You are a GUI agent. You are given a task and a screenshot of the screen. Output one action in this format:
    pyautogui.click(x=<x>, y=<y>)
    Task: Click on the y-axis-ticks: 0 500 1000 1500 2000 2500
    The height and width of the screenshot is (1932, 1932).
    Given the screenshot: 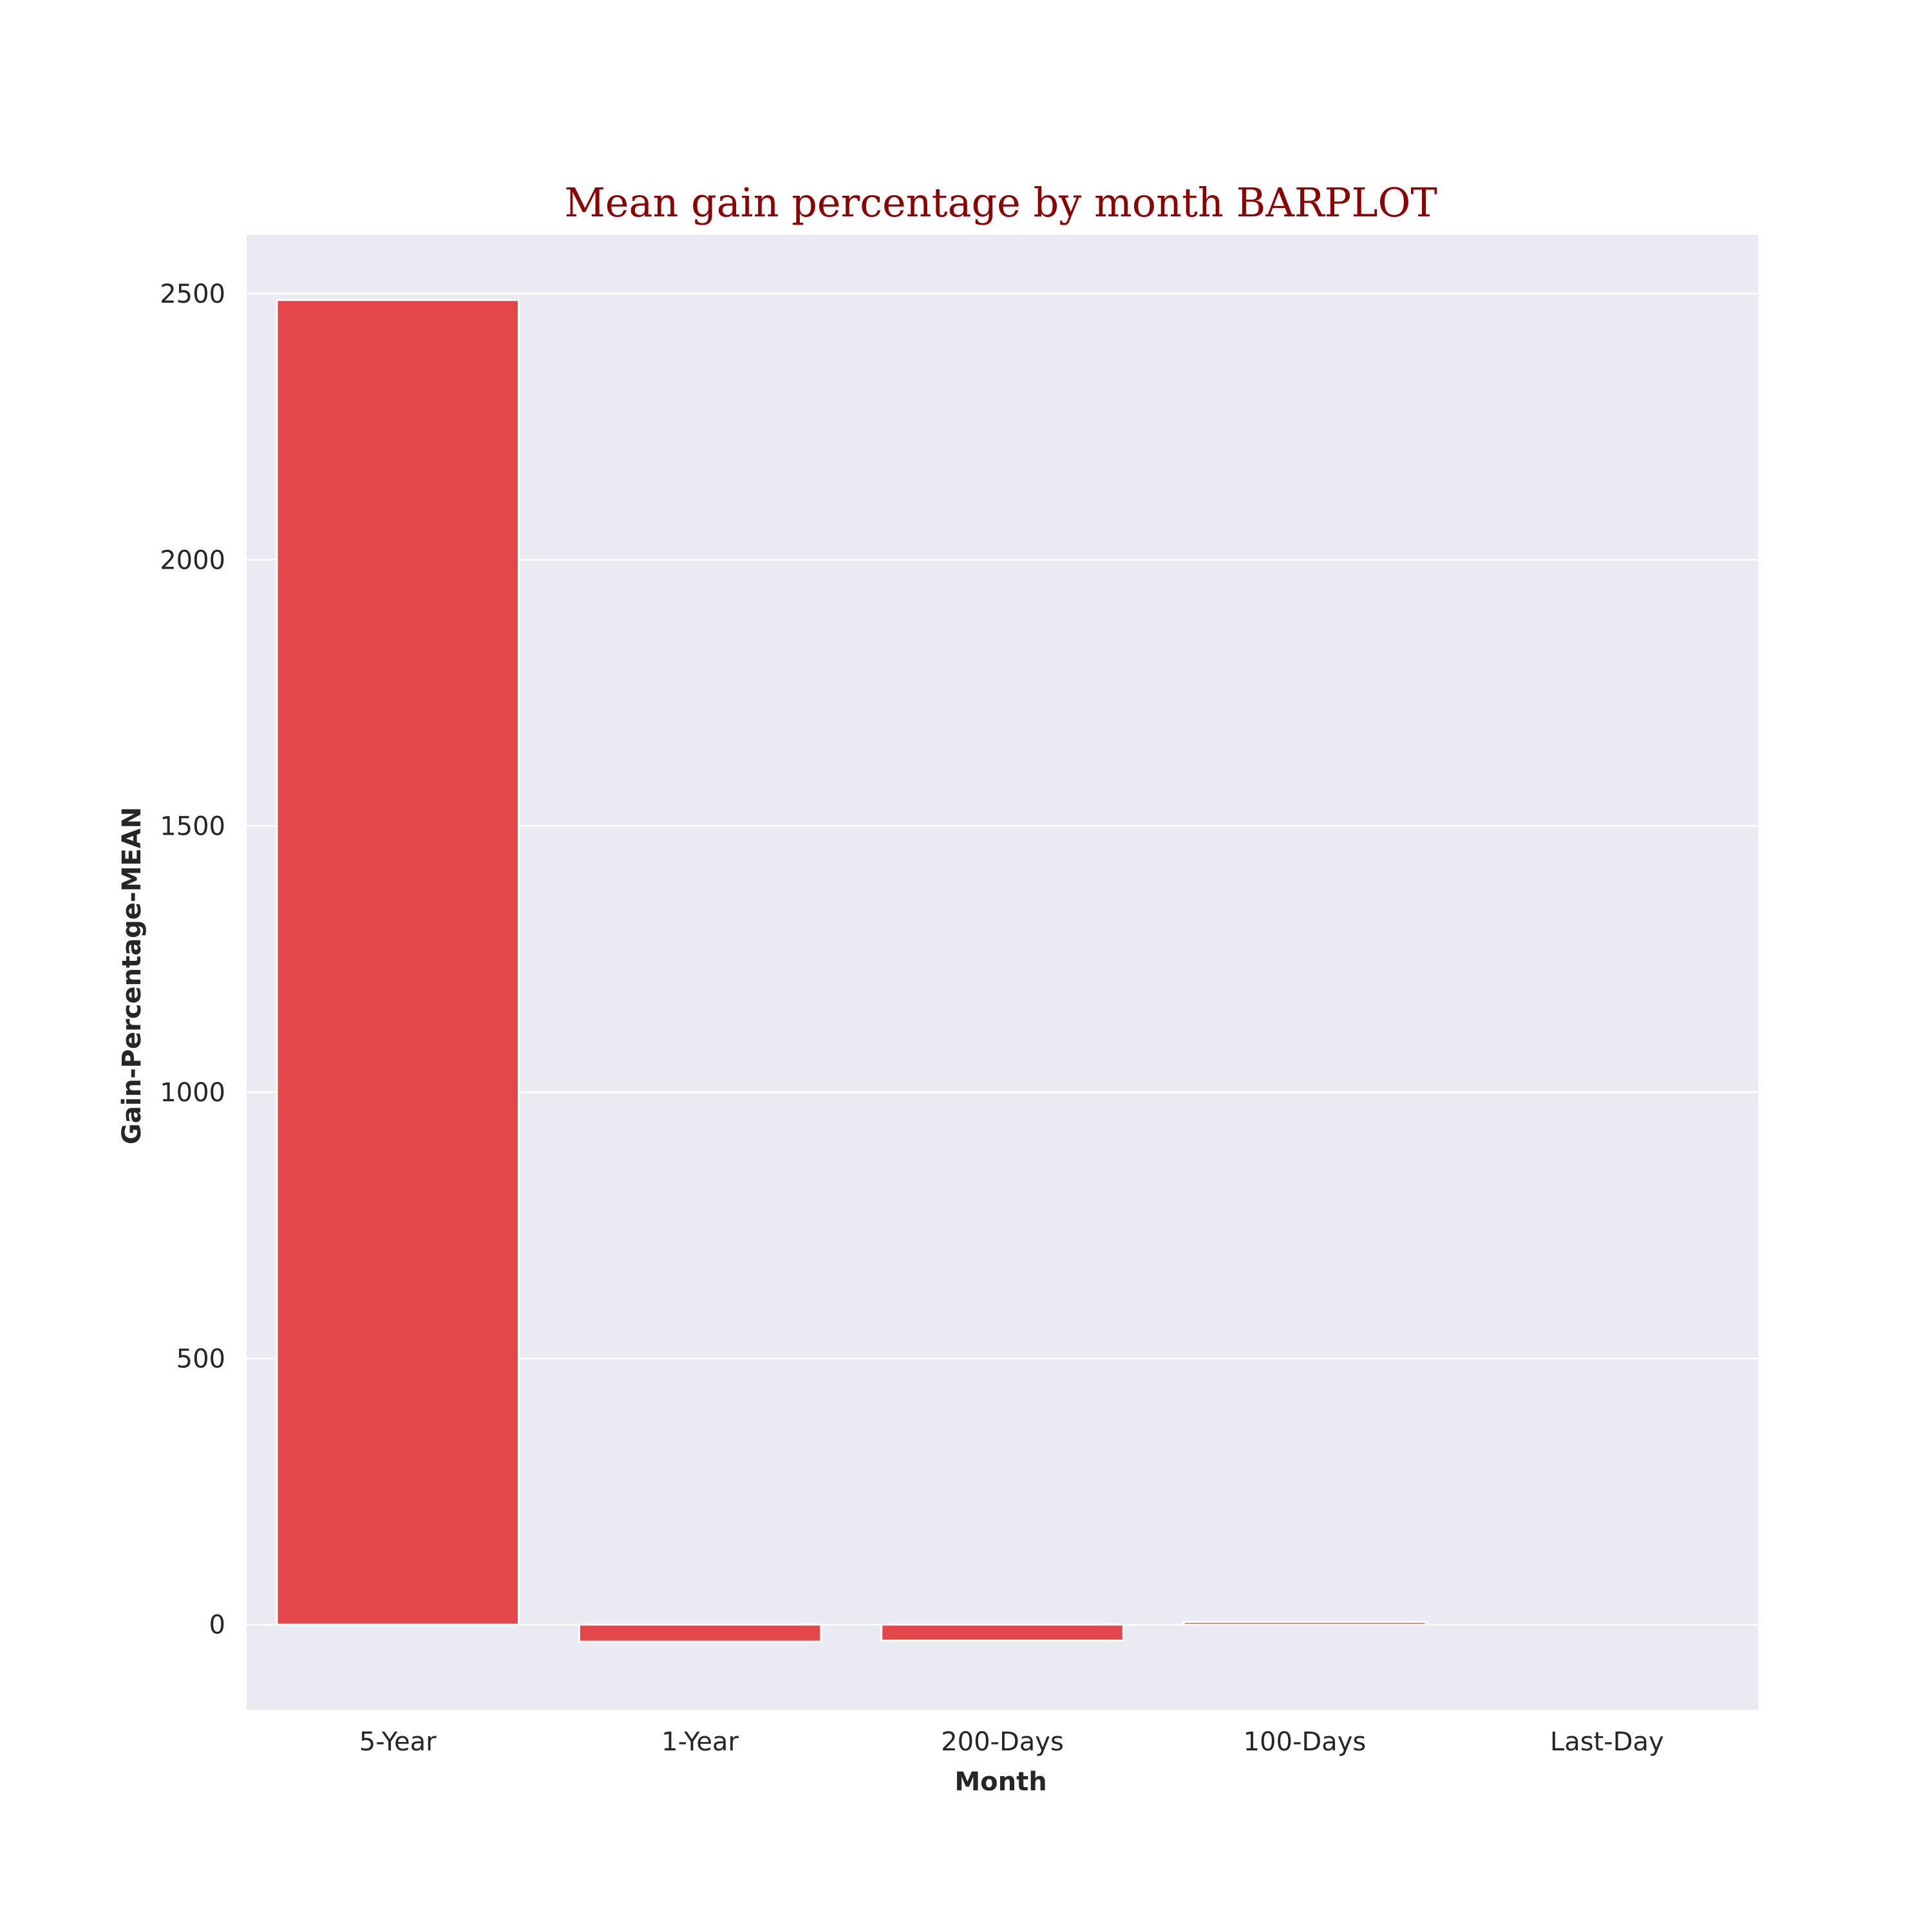 What is the action you would take?
    pyautogui.click(x=192, y=959)
    